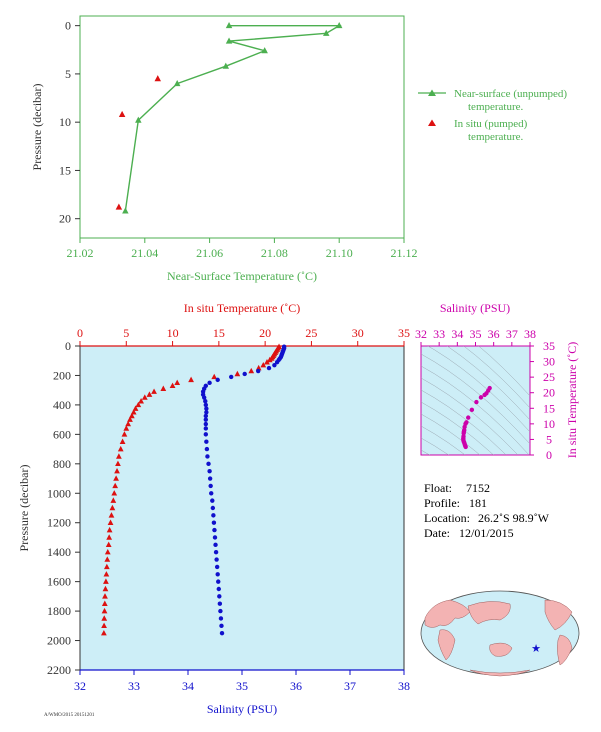 The height and width of the screenshot is (732, 601). I want to click on ts-salinity-ticks: 32 33 34 35 36 37 38, so click(475, 336).